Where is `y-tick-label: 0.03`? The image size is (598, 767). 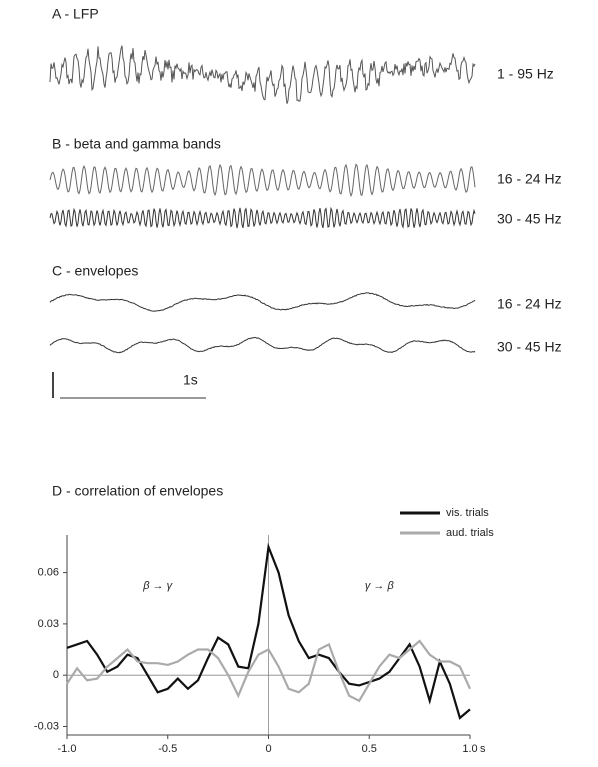
y-tick-label: 0.03 is located at coordinates (48, 624).